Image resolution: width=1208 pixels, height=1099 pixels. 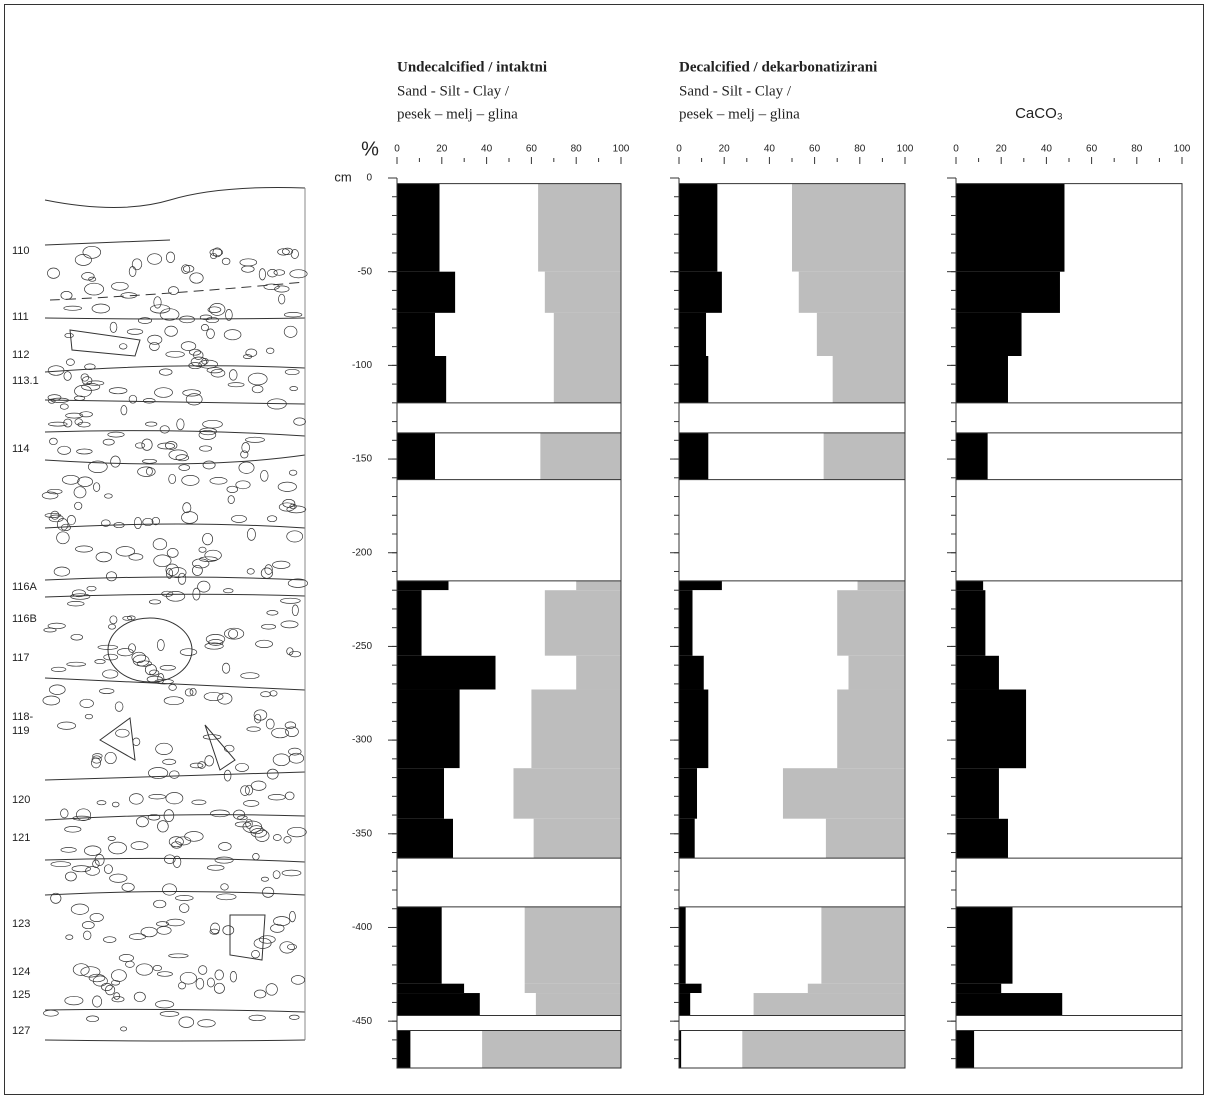 I want to click on x-tick-label: 60, so click(x=532, y=149).